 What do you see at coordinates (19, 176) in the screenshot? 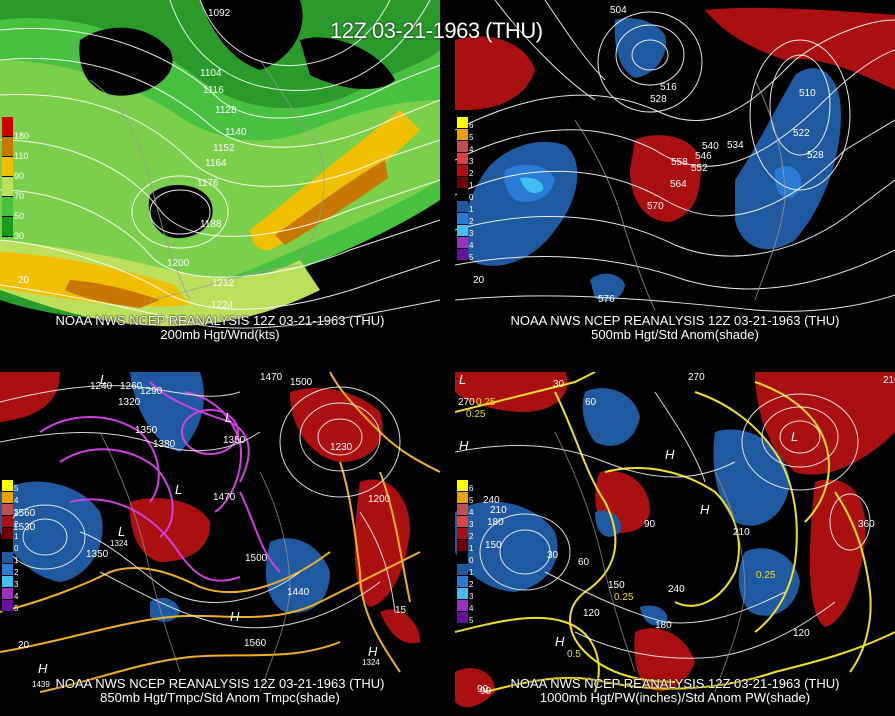
I see `legend-value: 90` at bounding box center [19, 176].